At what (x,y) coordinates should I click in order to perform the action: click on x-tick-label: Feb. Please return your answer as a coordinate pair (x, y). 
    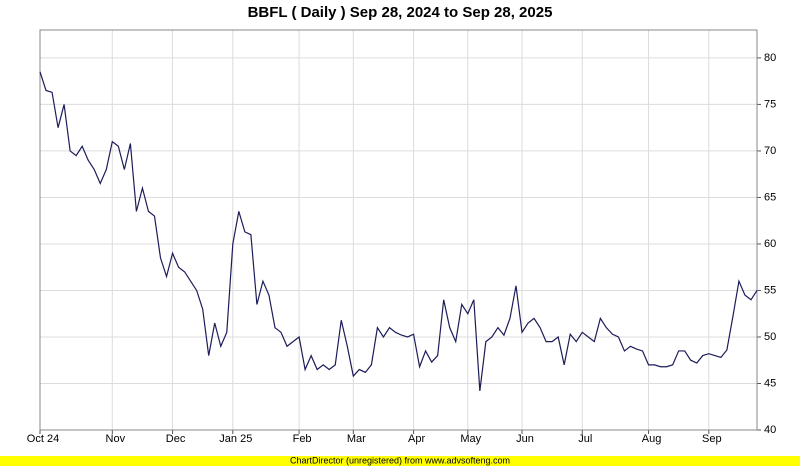
    Looking at the image, I should click on (302, 439).